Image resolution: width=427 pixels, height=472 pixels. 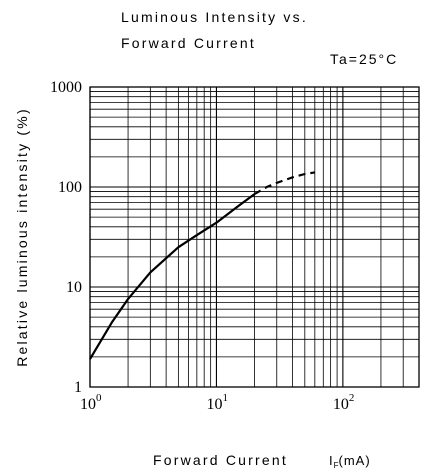 I want to click on x-tick-exponent: 2, so click(x=352, y=398).